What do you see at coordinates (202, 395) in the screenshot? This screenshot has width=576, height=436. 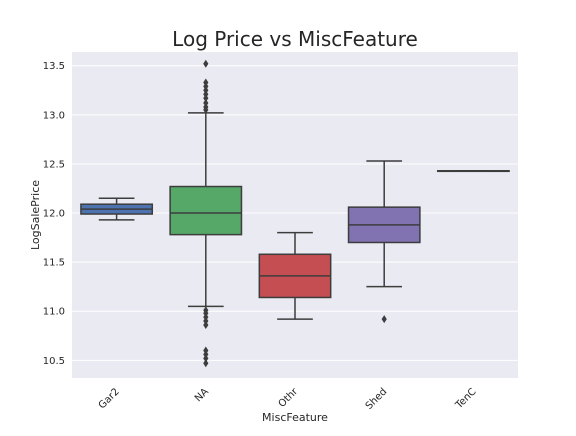 I see `x-tick-label: NA` at bounding box center [202, 395].